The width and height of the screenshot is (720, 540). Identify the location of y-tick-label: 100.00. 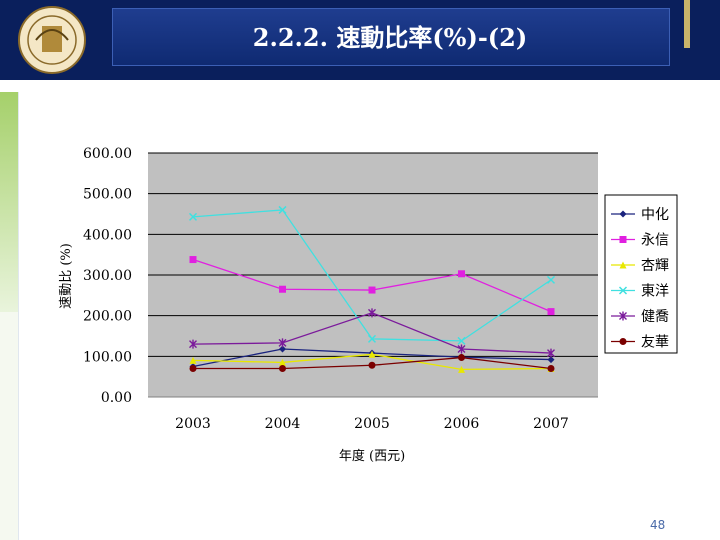
(107, 357).